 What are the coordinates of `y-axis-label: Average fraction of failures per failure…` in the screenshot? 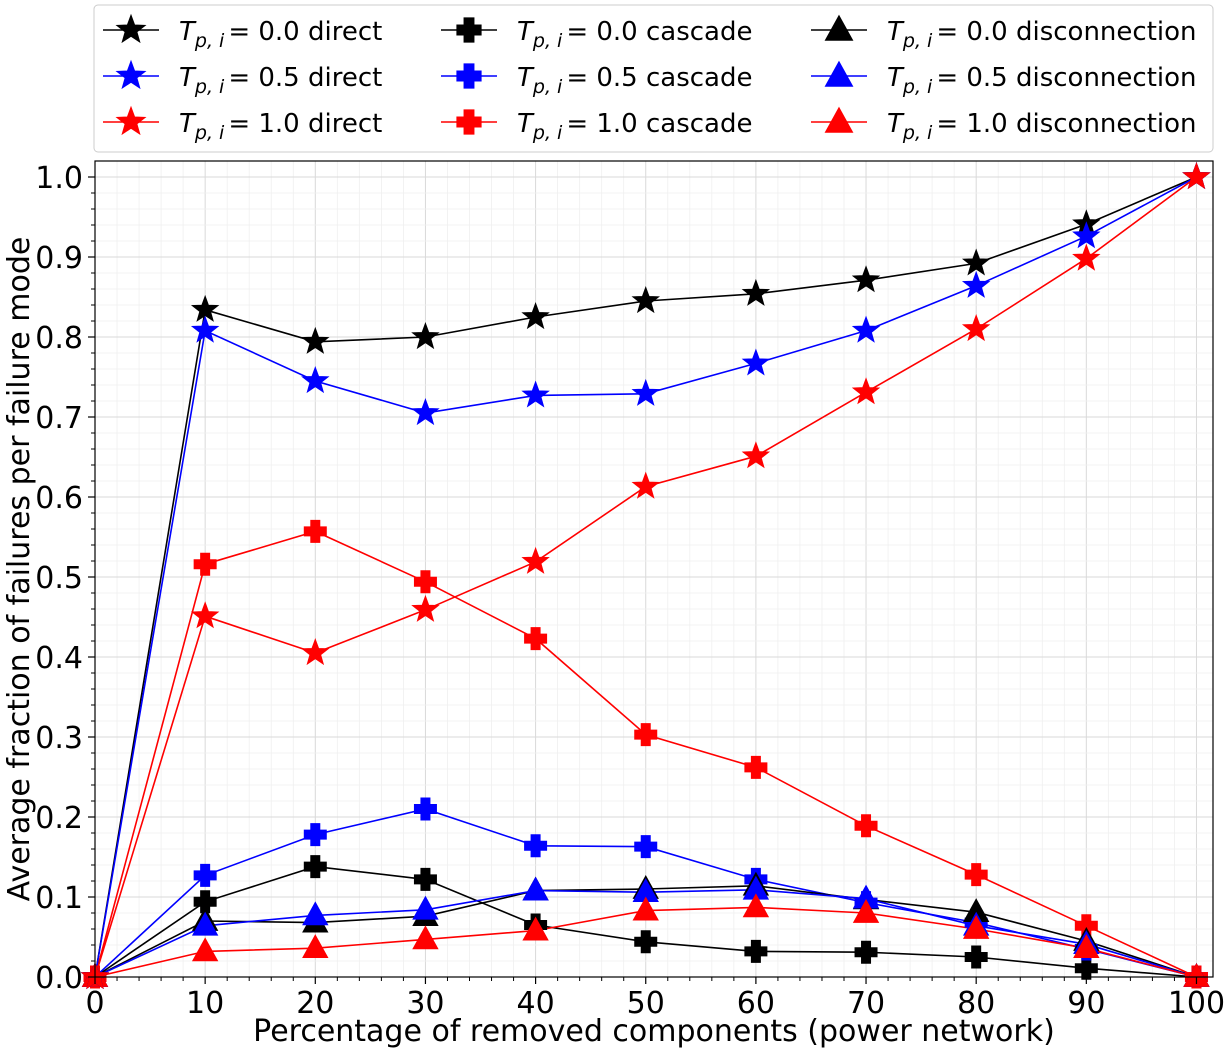 It's located at (19, 569).